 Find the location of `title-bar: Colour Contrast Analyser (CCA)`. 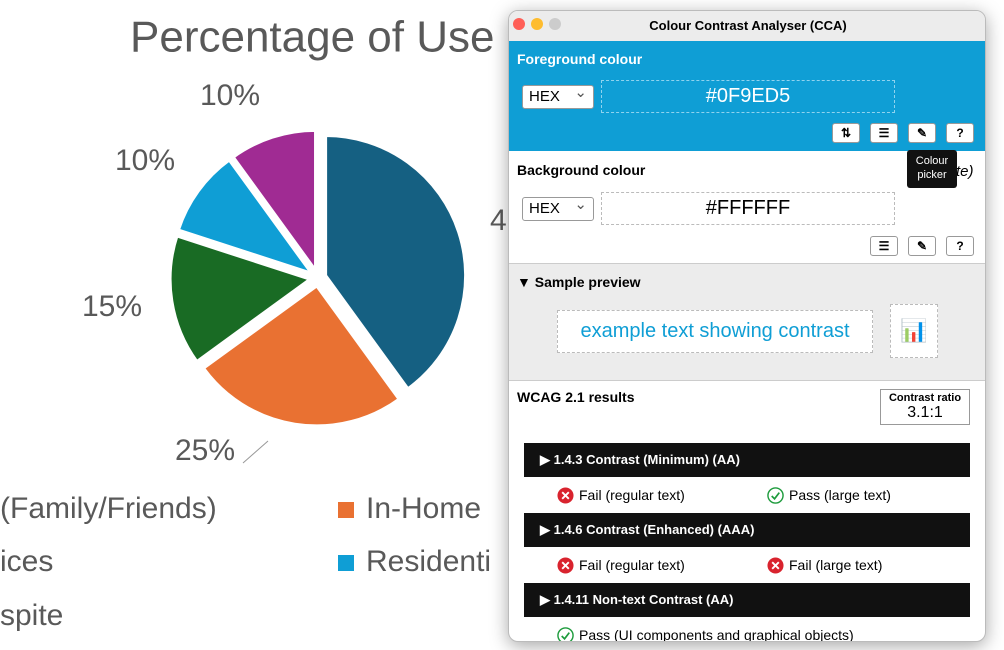

title-bar: Colour Contrast Analyser (CCA) is located at coordinates (747, 26).